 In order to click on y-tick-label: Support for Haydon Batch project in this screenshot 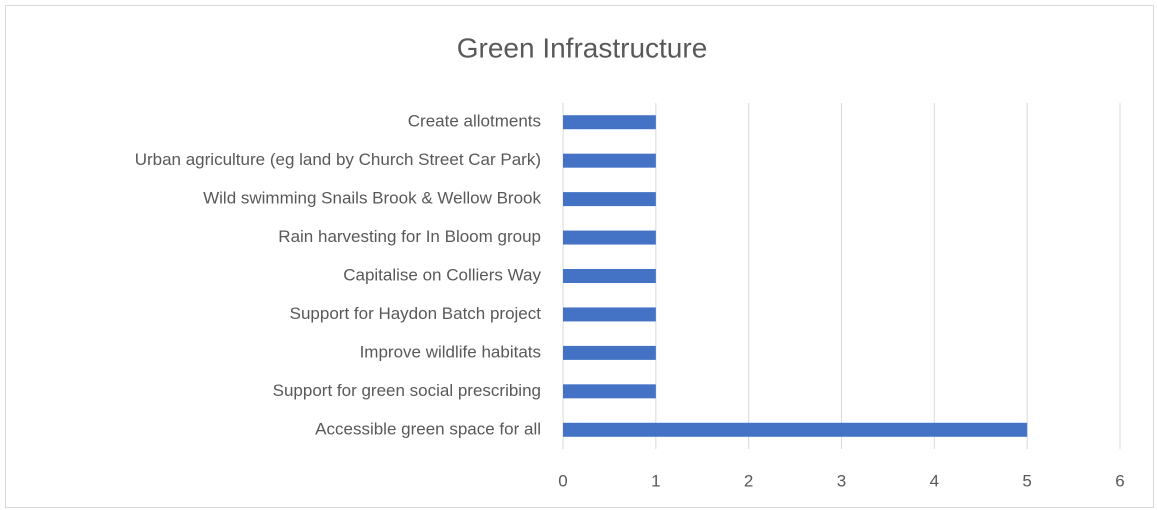, I will do `click(416, 313)`.